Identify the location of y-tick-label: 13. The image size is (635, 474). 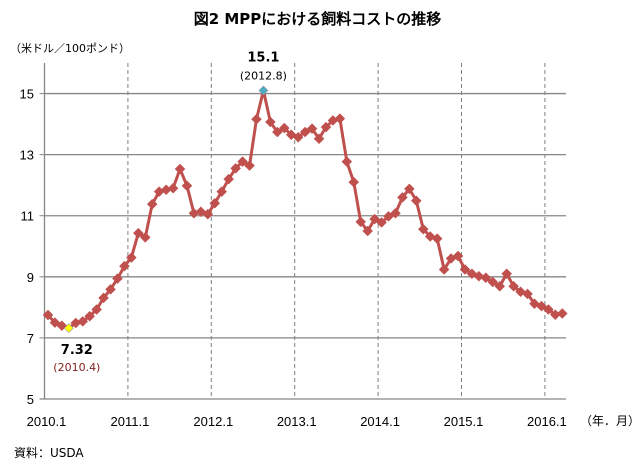
(27, 155).